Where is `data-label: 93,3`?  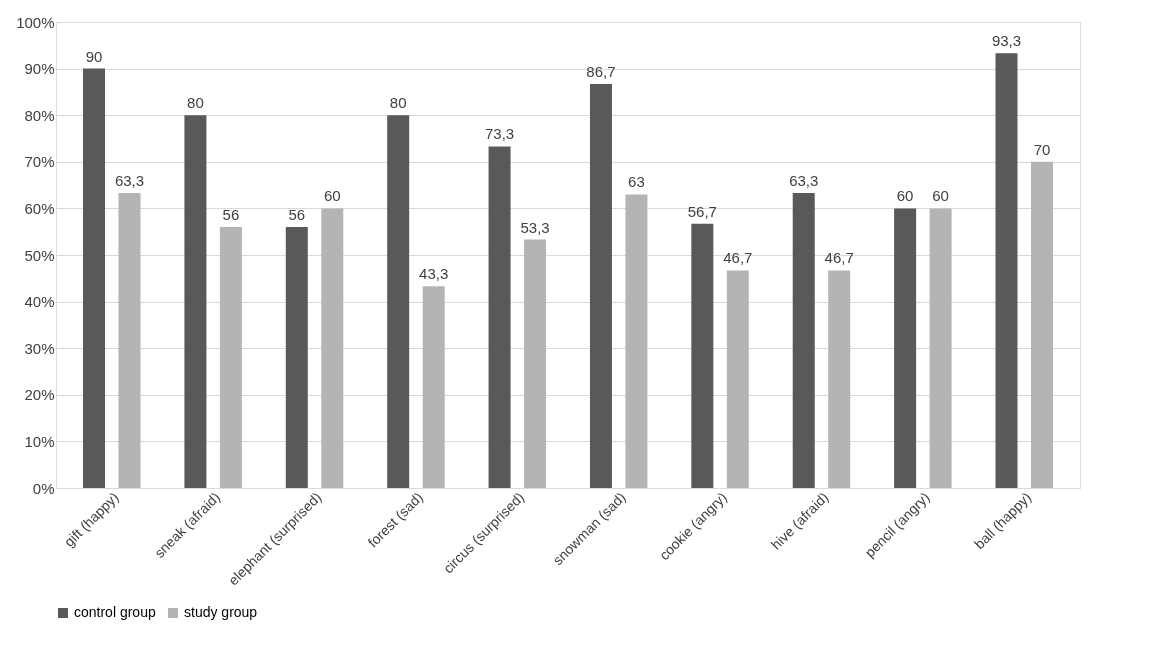
data-label: 93,3 is located at coordinates (1006, 41).